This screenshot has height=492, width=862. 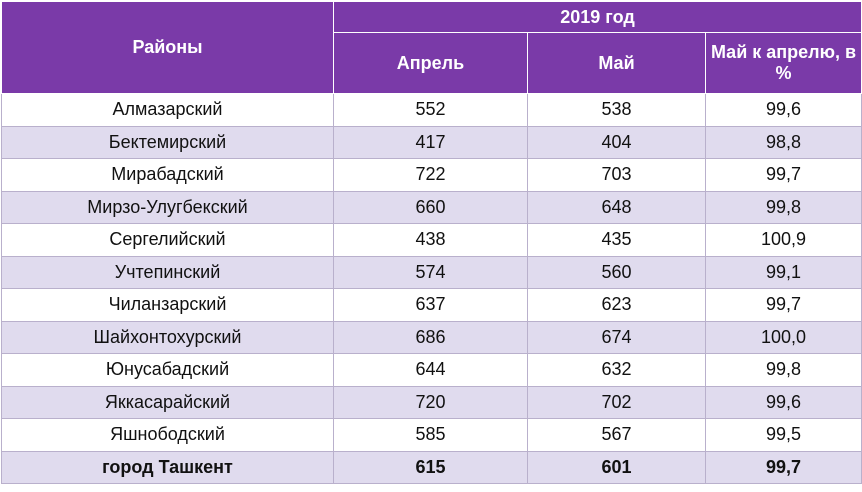 I want to click on value-cell: 660, so click(x=430, y=207).